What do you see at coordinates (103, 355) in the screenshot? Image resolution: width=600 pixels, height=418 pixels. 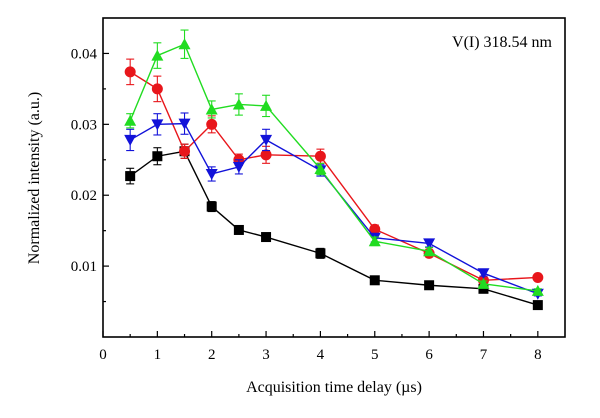 I see `x-tick-label: 0` at bounding box center [103, 355].